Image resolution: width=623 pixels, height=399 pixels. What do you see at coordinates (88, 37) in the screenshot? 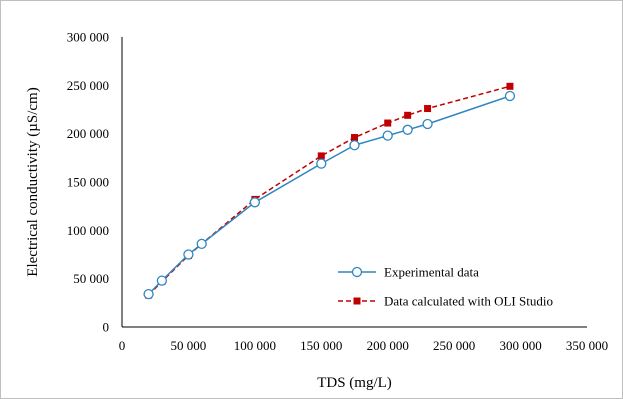
I see `y-tick-label: 300 000` at bounding box center [88, 37].